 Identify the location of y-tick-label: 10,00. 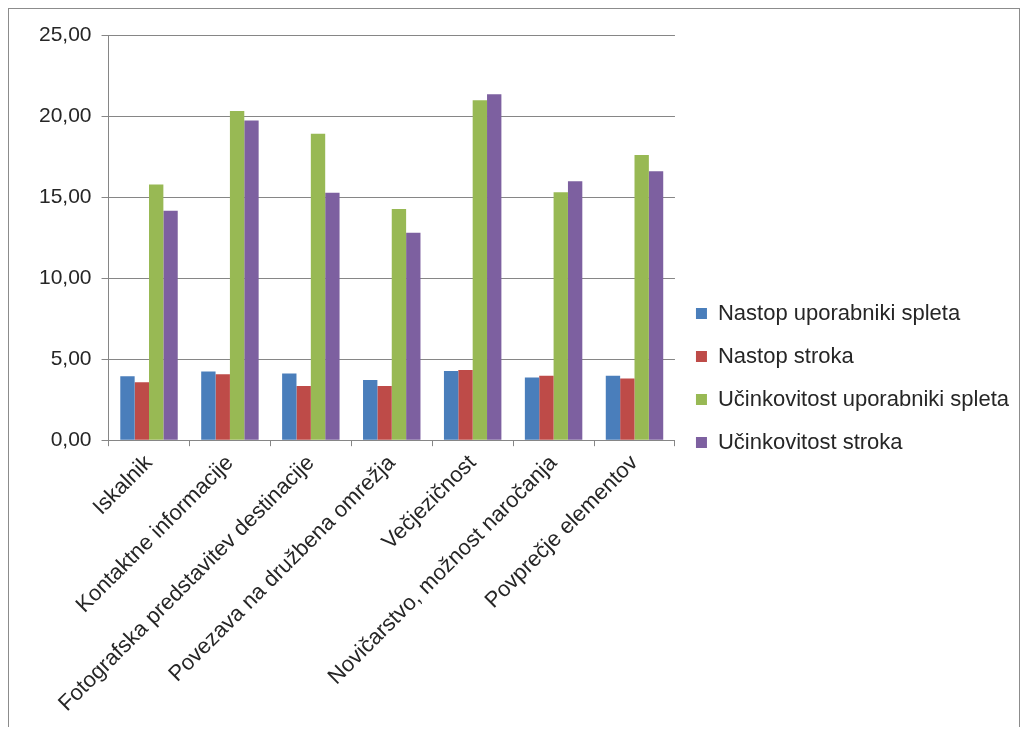
(65, 276).